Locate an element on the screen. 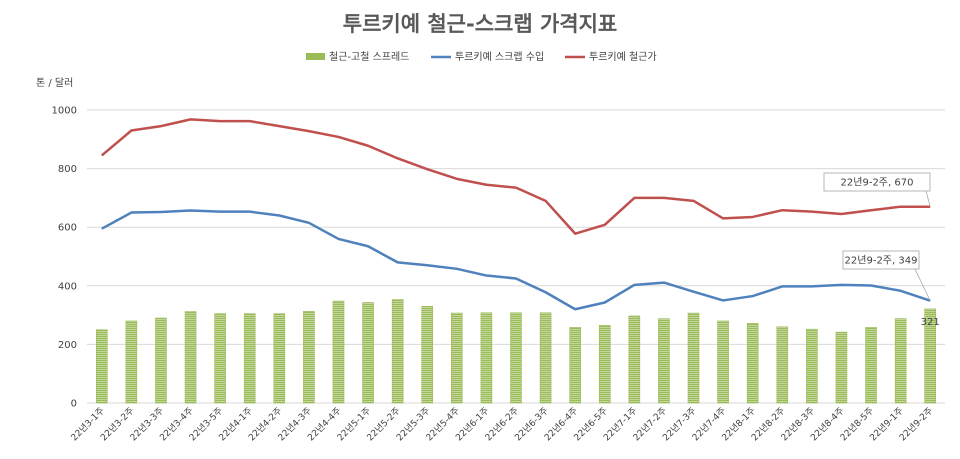 This screenshot has width=960, height=459. y-axis-ticks: 0 200 400 600 800 1000 is located at coordinates (64, 258).